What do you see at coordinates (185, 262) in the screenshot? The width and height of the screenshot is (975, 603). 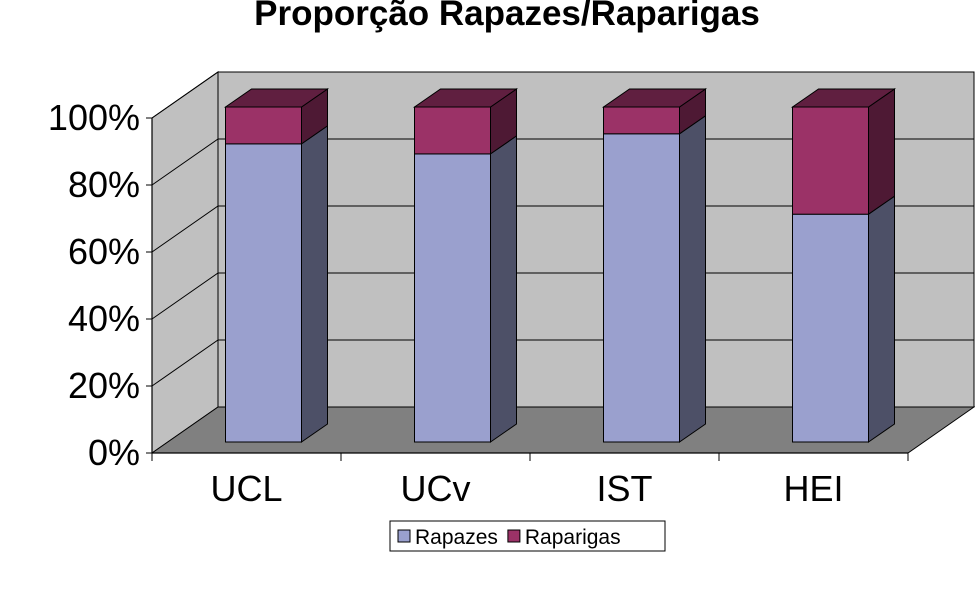 I see `side-wall` at bounding box center [185, 262].